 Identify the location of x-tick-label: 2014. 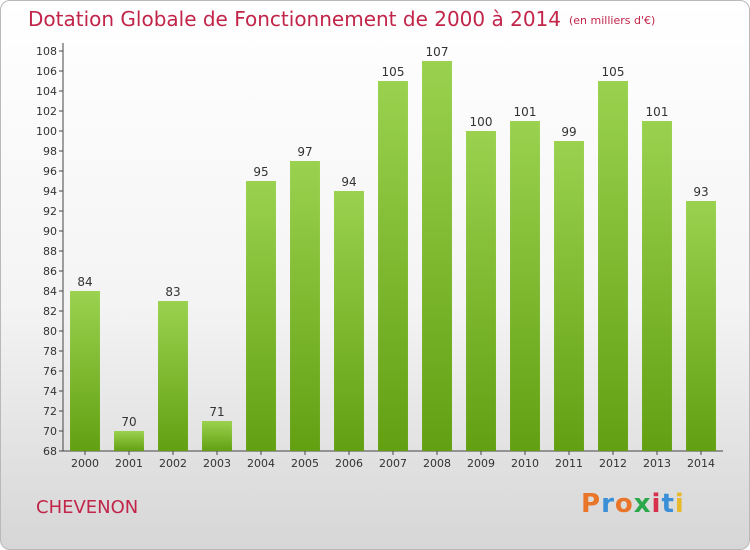
(701, 463).